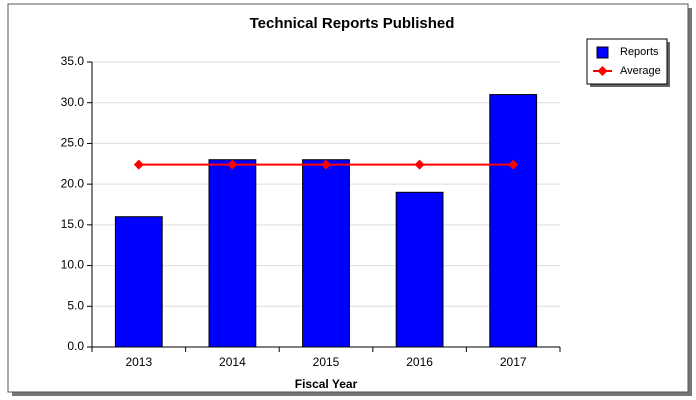 The height and width of the screenshot is (400, 696). Describe the element at coordinates (640, 71) in the screenshot. I see `legend-label: Average` at that location.